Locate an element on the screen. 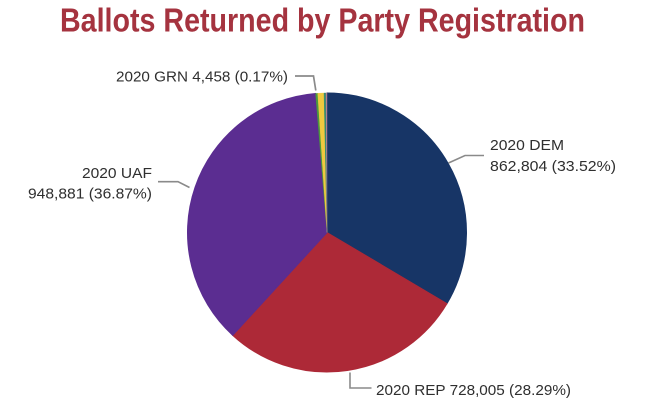 The width and height of the screenshot is (650, 410). svg-text: 2020 UAF is located at coordinates (117, 173).